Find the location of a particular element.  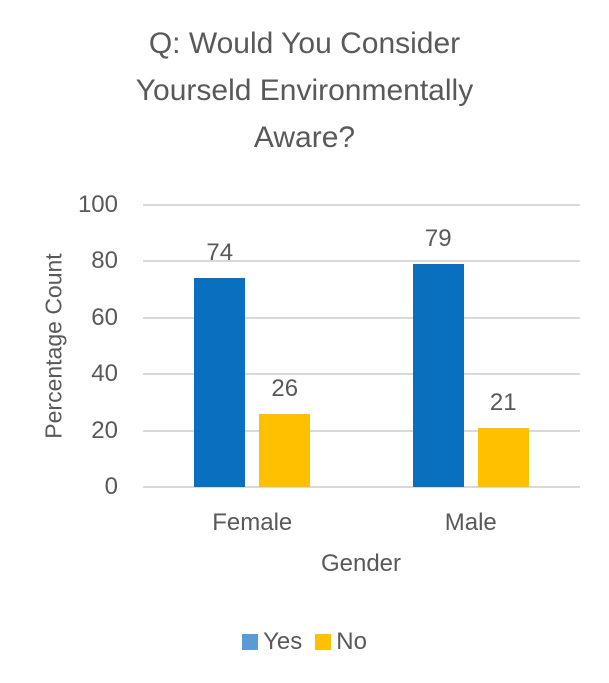

y-tick-label-60: 60 is located at coordinates (104, 317).